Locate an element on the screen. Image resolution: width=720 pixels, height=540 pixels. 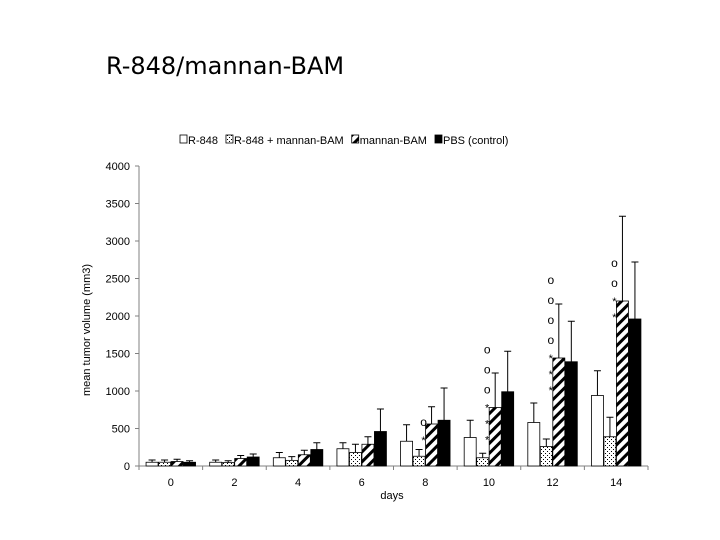
y-tick-label: 4000 is located at coordinates (118, 167).